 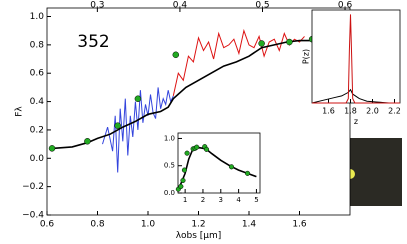 What do you see at coordinates (356, 121) in the screenshot?
I see `x-axis-label: z` at bounding box center [356, 121].